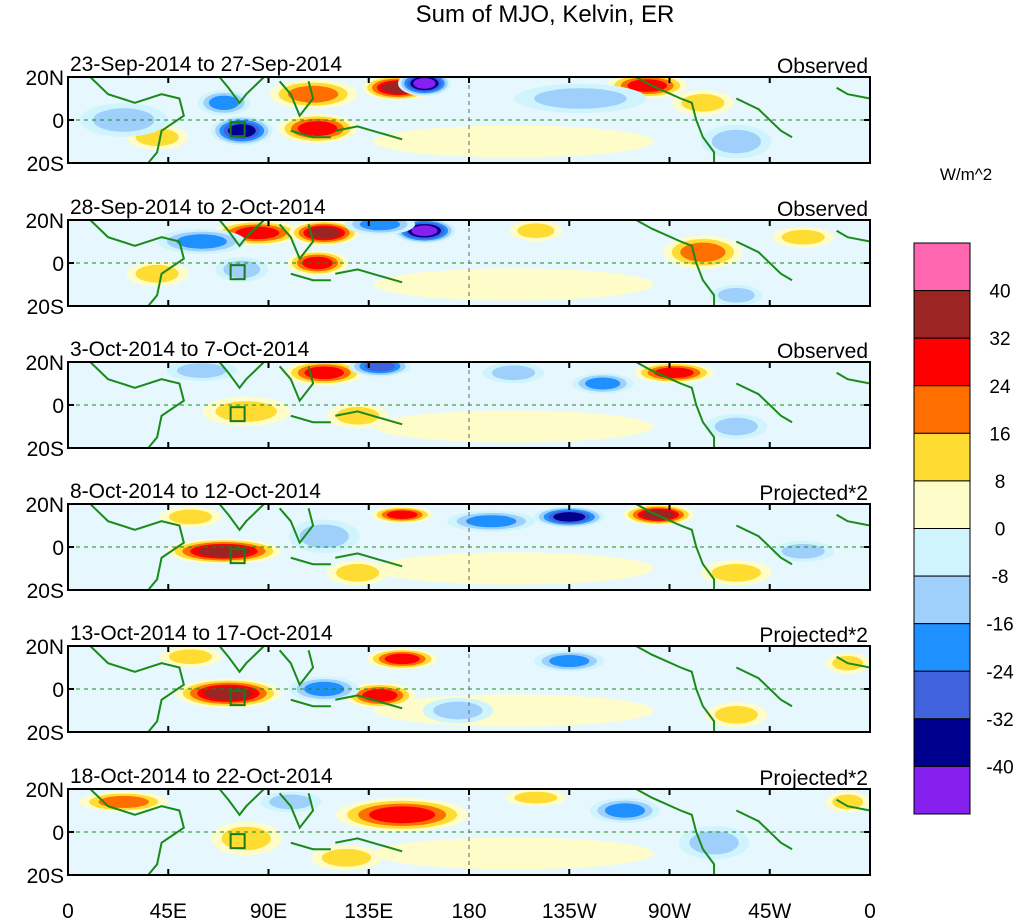  I want to click on x-tick-label: 180, so click(468, 911).